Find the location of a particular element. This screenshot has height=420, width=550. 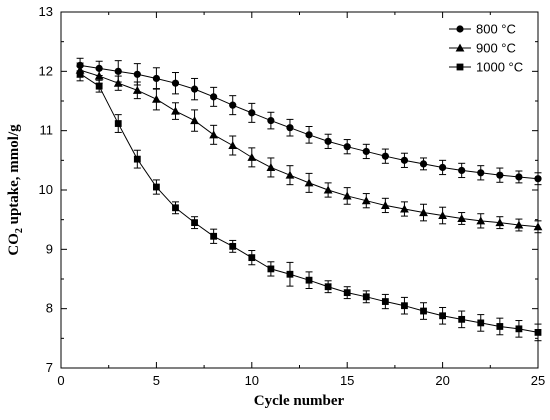

x-tick-label: 10 is located at coordinates (252, 380).